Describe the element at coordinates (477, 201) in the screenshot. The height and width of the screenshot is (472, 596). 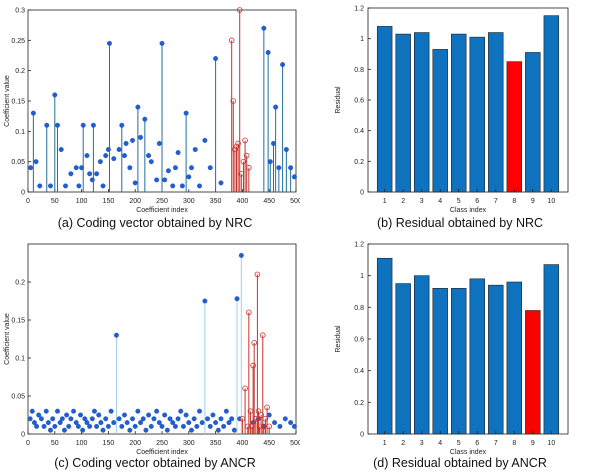
I see `x-tick-label: 6` at that location.